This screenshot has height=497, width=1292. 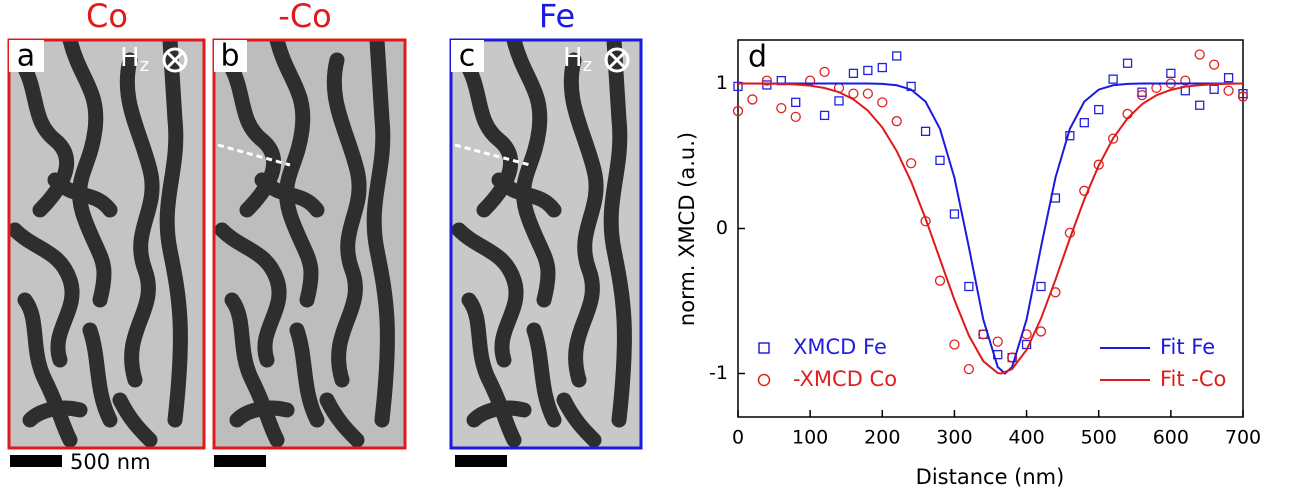 What do you see at coordinates (1187, 347) in the screenshot?
I see `legend-label: Fit Fe` at bounding box center [1187, 347].